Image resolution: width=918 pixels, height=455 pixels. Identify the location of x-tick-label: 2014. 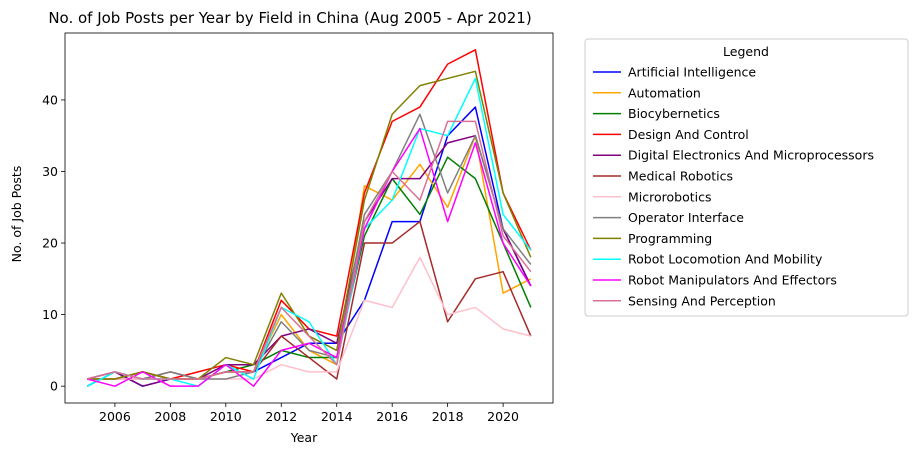
(337, 416).